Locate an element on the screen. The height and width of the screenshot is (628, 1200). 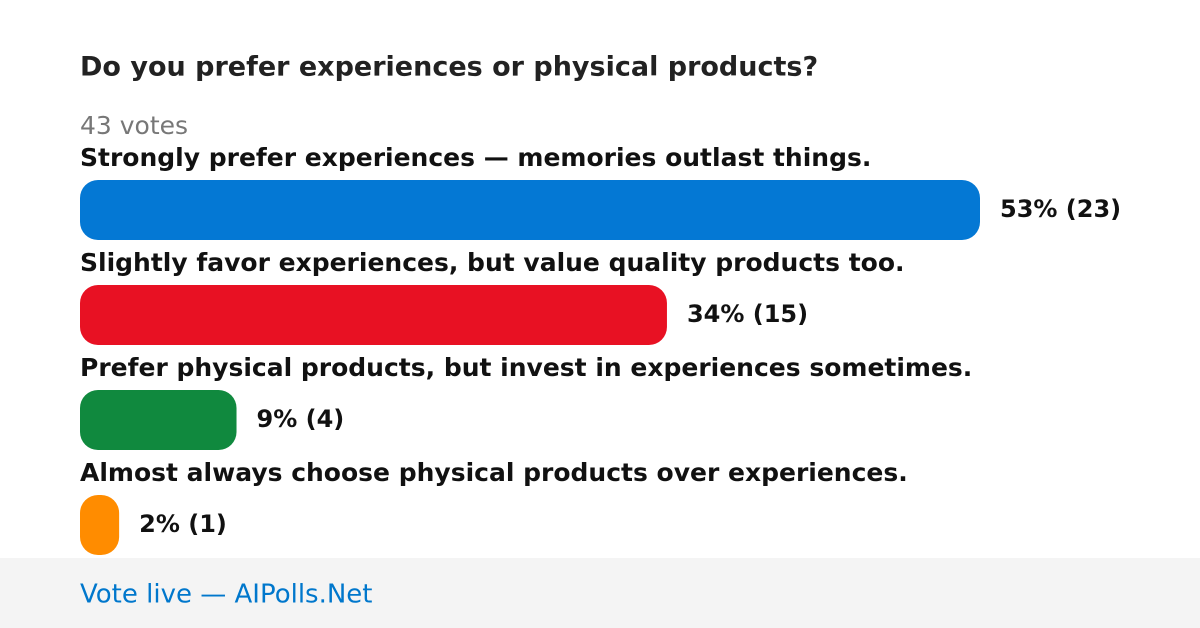
footer-link: Vote live — AIPolls.Net is located at coordinates (226, 595).